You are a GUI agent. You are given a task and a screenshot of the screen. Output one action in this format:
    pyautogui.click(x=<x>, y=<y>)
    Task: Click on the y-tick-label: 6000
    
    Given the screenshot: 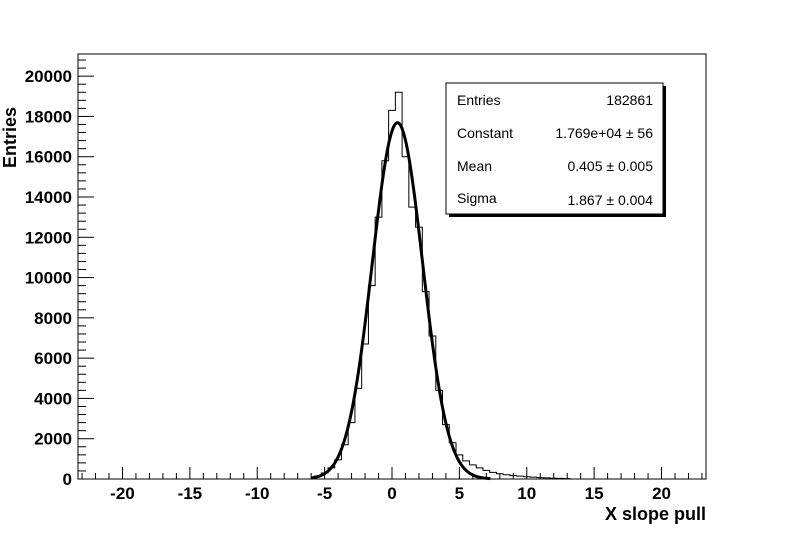 What is the action you would take?
    pyautogui.click(x=53, y=358)
    